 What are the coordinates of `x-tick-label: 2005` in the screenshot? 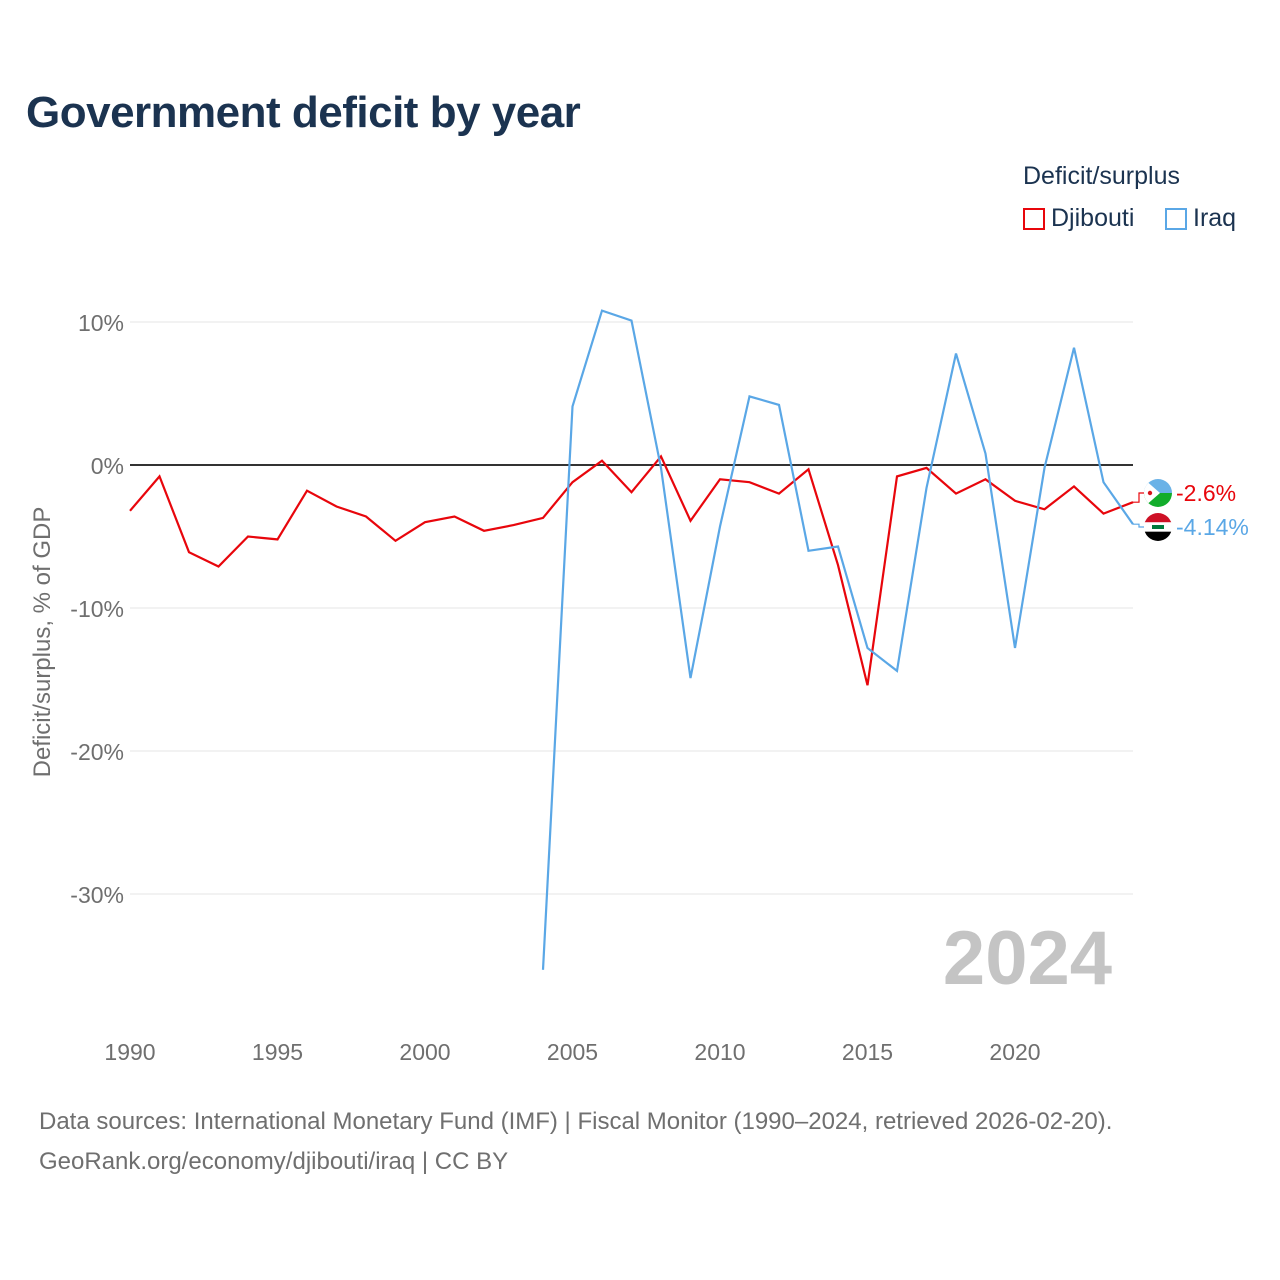 It's located at (572, 1052).